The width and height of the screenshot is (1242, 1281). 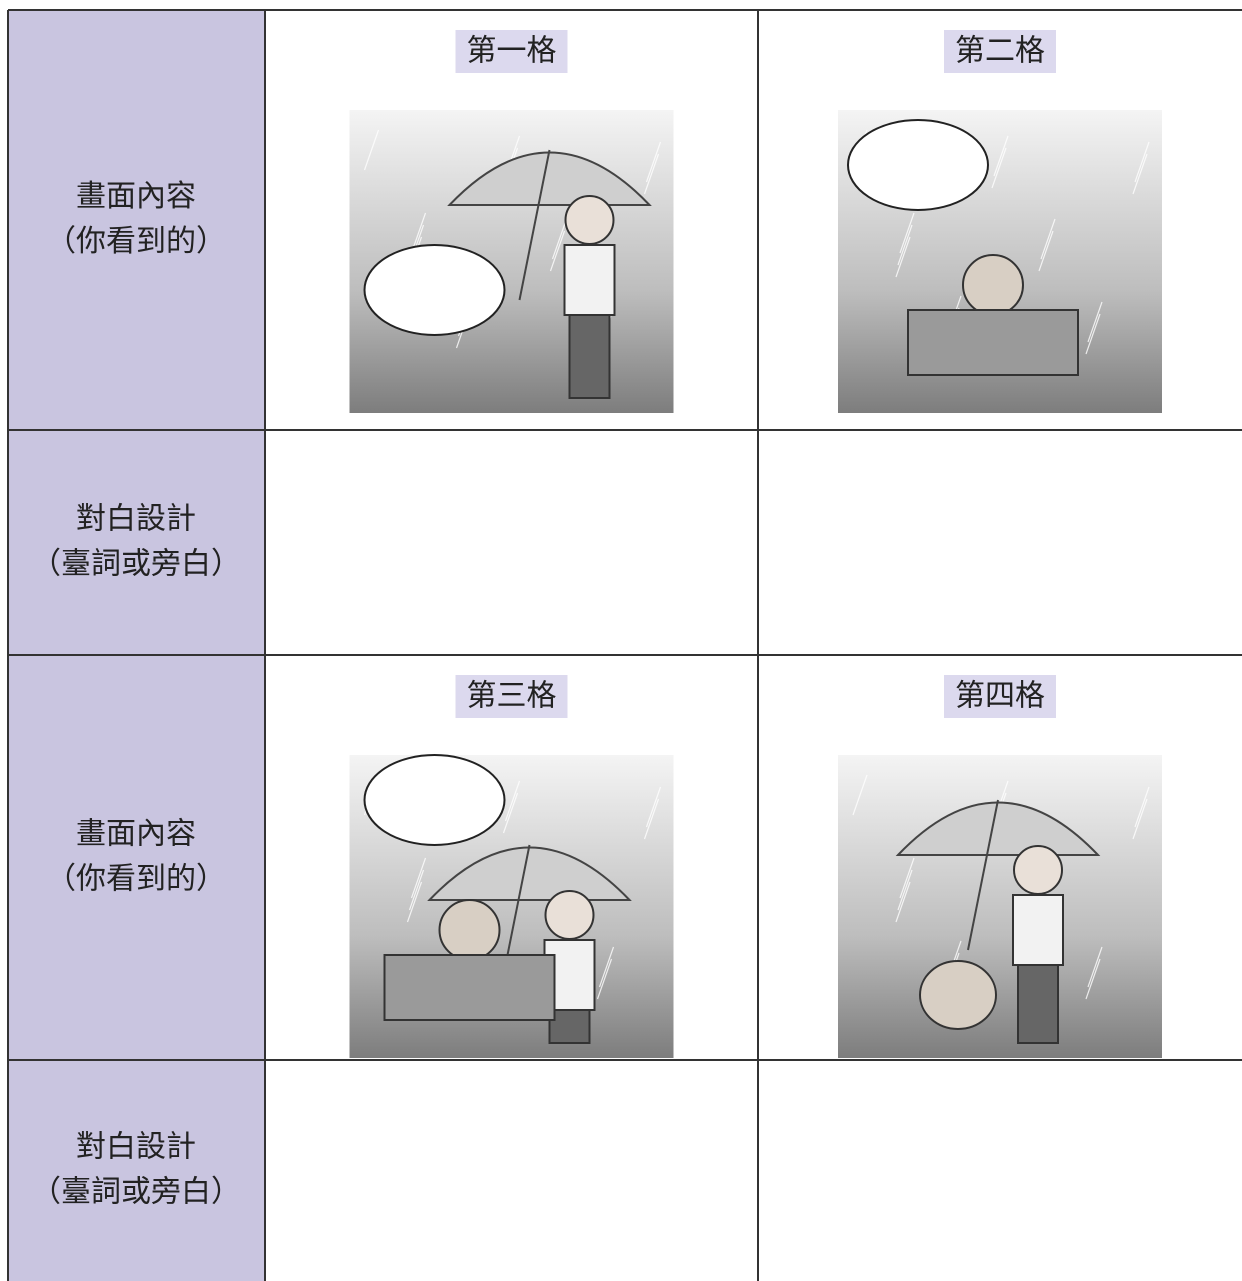 I want to click on panel-title: 第一格, so click(x=512, y=51).